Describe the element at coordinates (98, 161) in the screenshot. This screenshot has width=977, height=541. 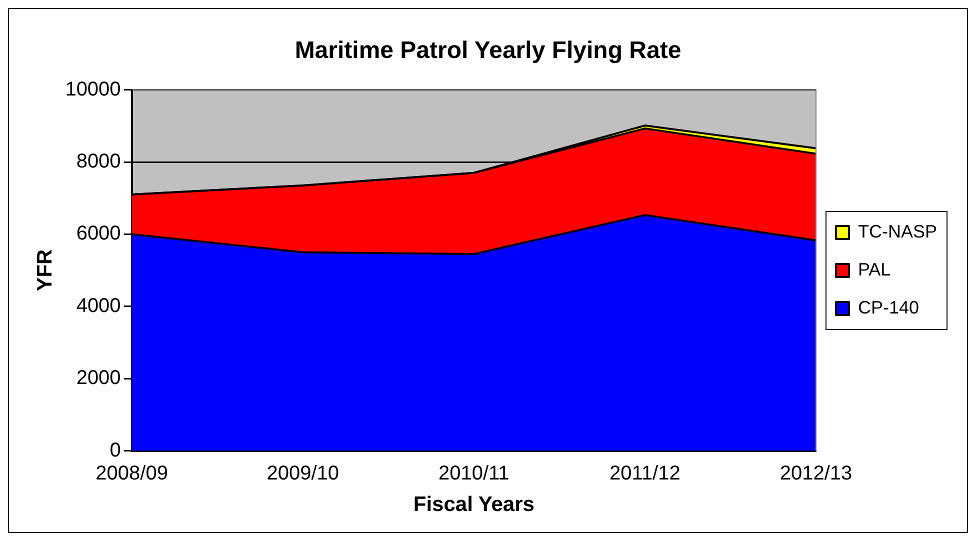
I see `y-tick-label: 8000` at that location.